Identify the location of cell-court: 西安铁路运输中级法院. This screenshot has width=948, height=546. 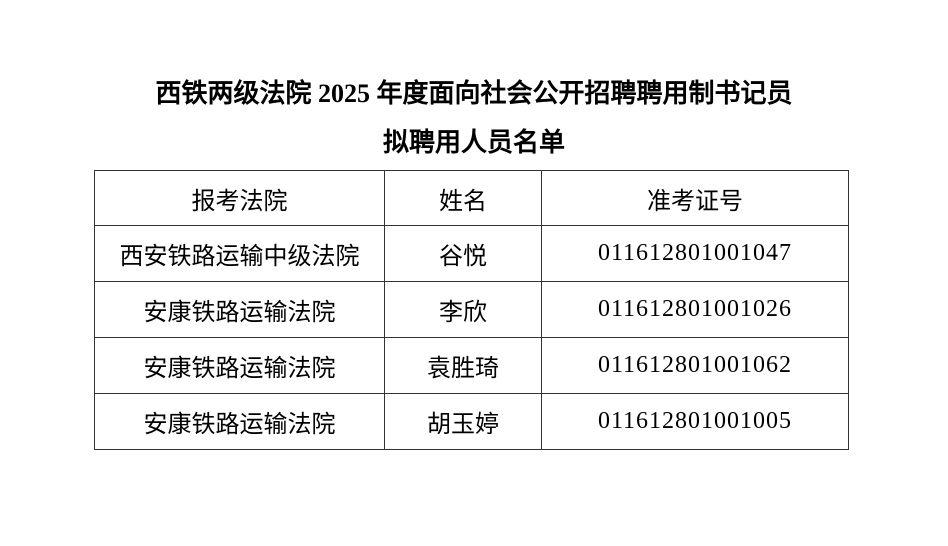
(239, 253).